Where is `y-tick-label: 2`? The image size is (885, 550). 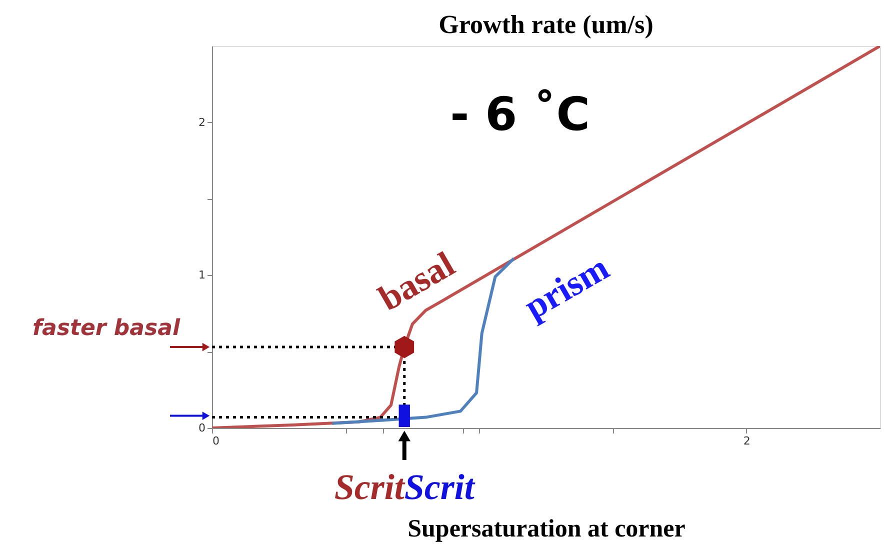
y-tick-label: 2 is located at coordinates (202, 122).